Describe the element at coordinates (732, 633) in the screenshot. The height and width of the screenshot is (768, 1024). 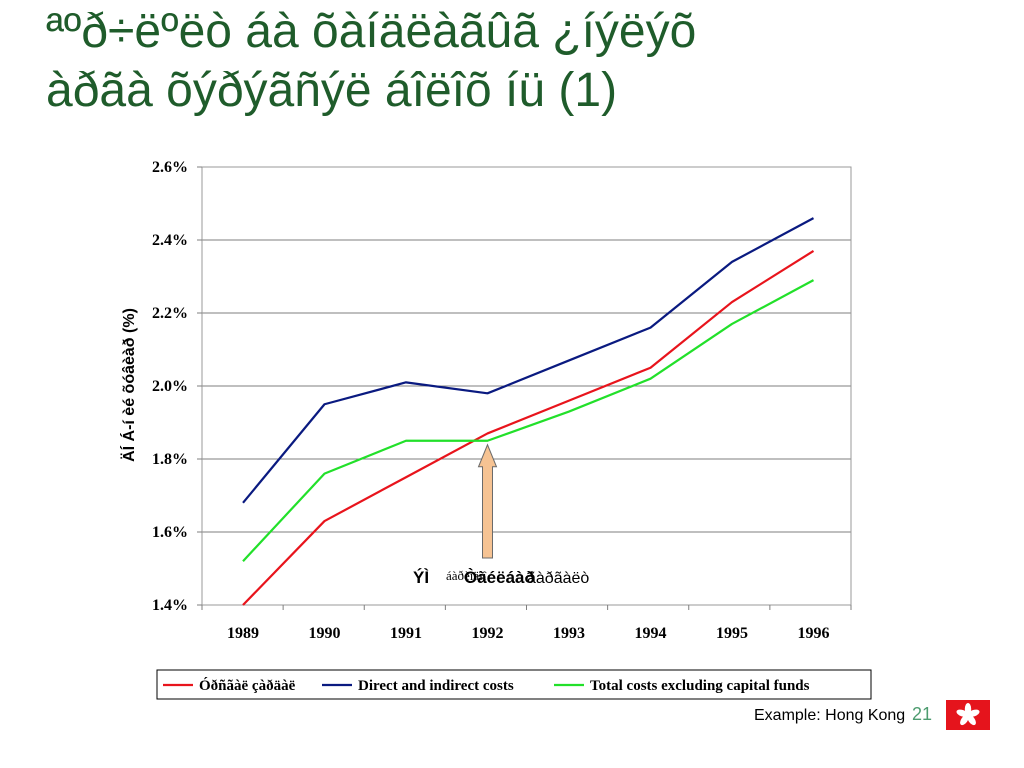
I see `x-tick-label: 1995` at that location.